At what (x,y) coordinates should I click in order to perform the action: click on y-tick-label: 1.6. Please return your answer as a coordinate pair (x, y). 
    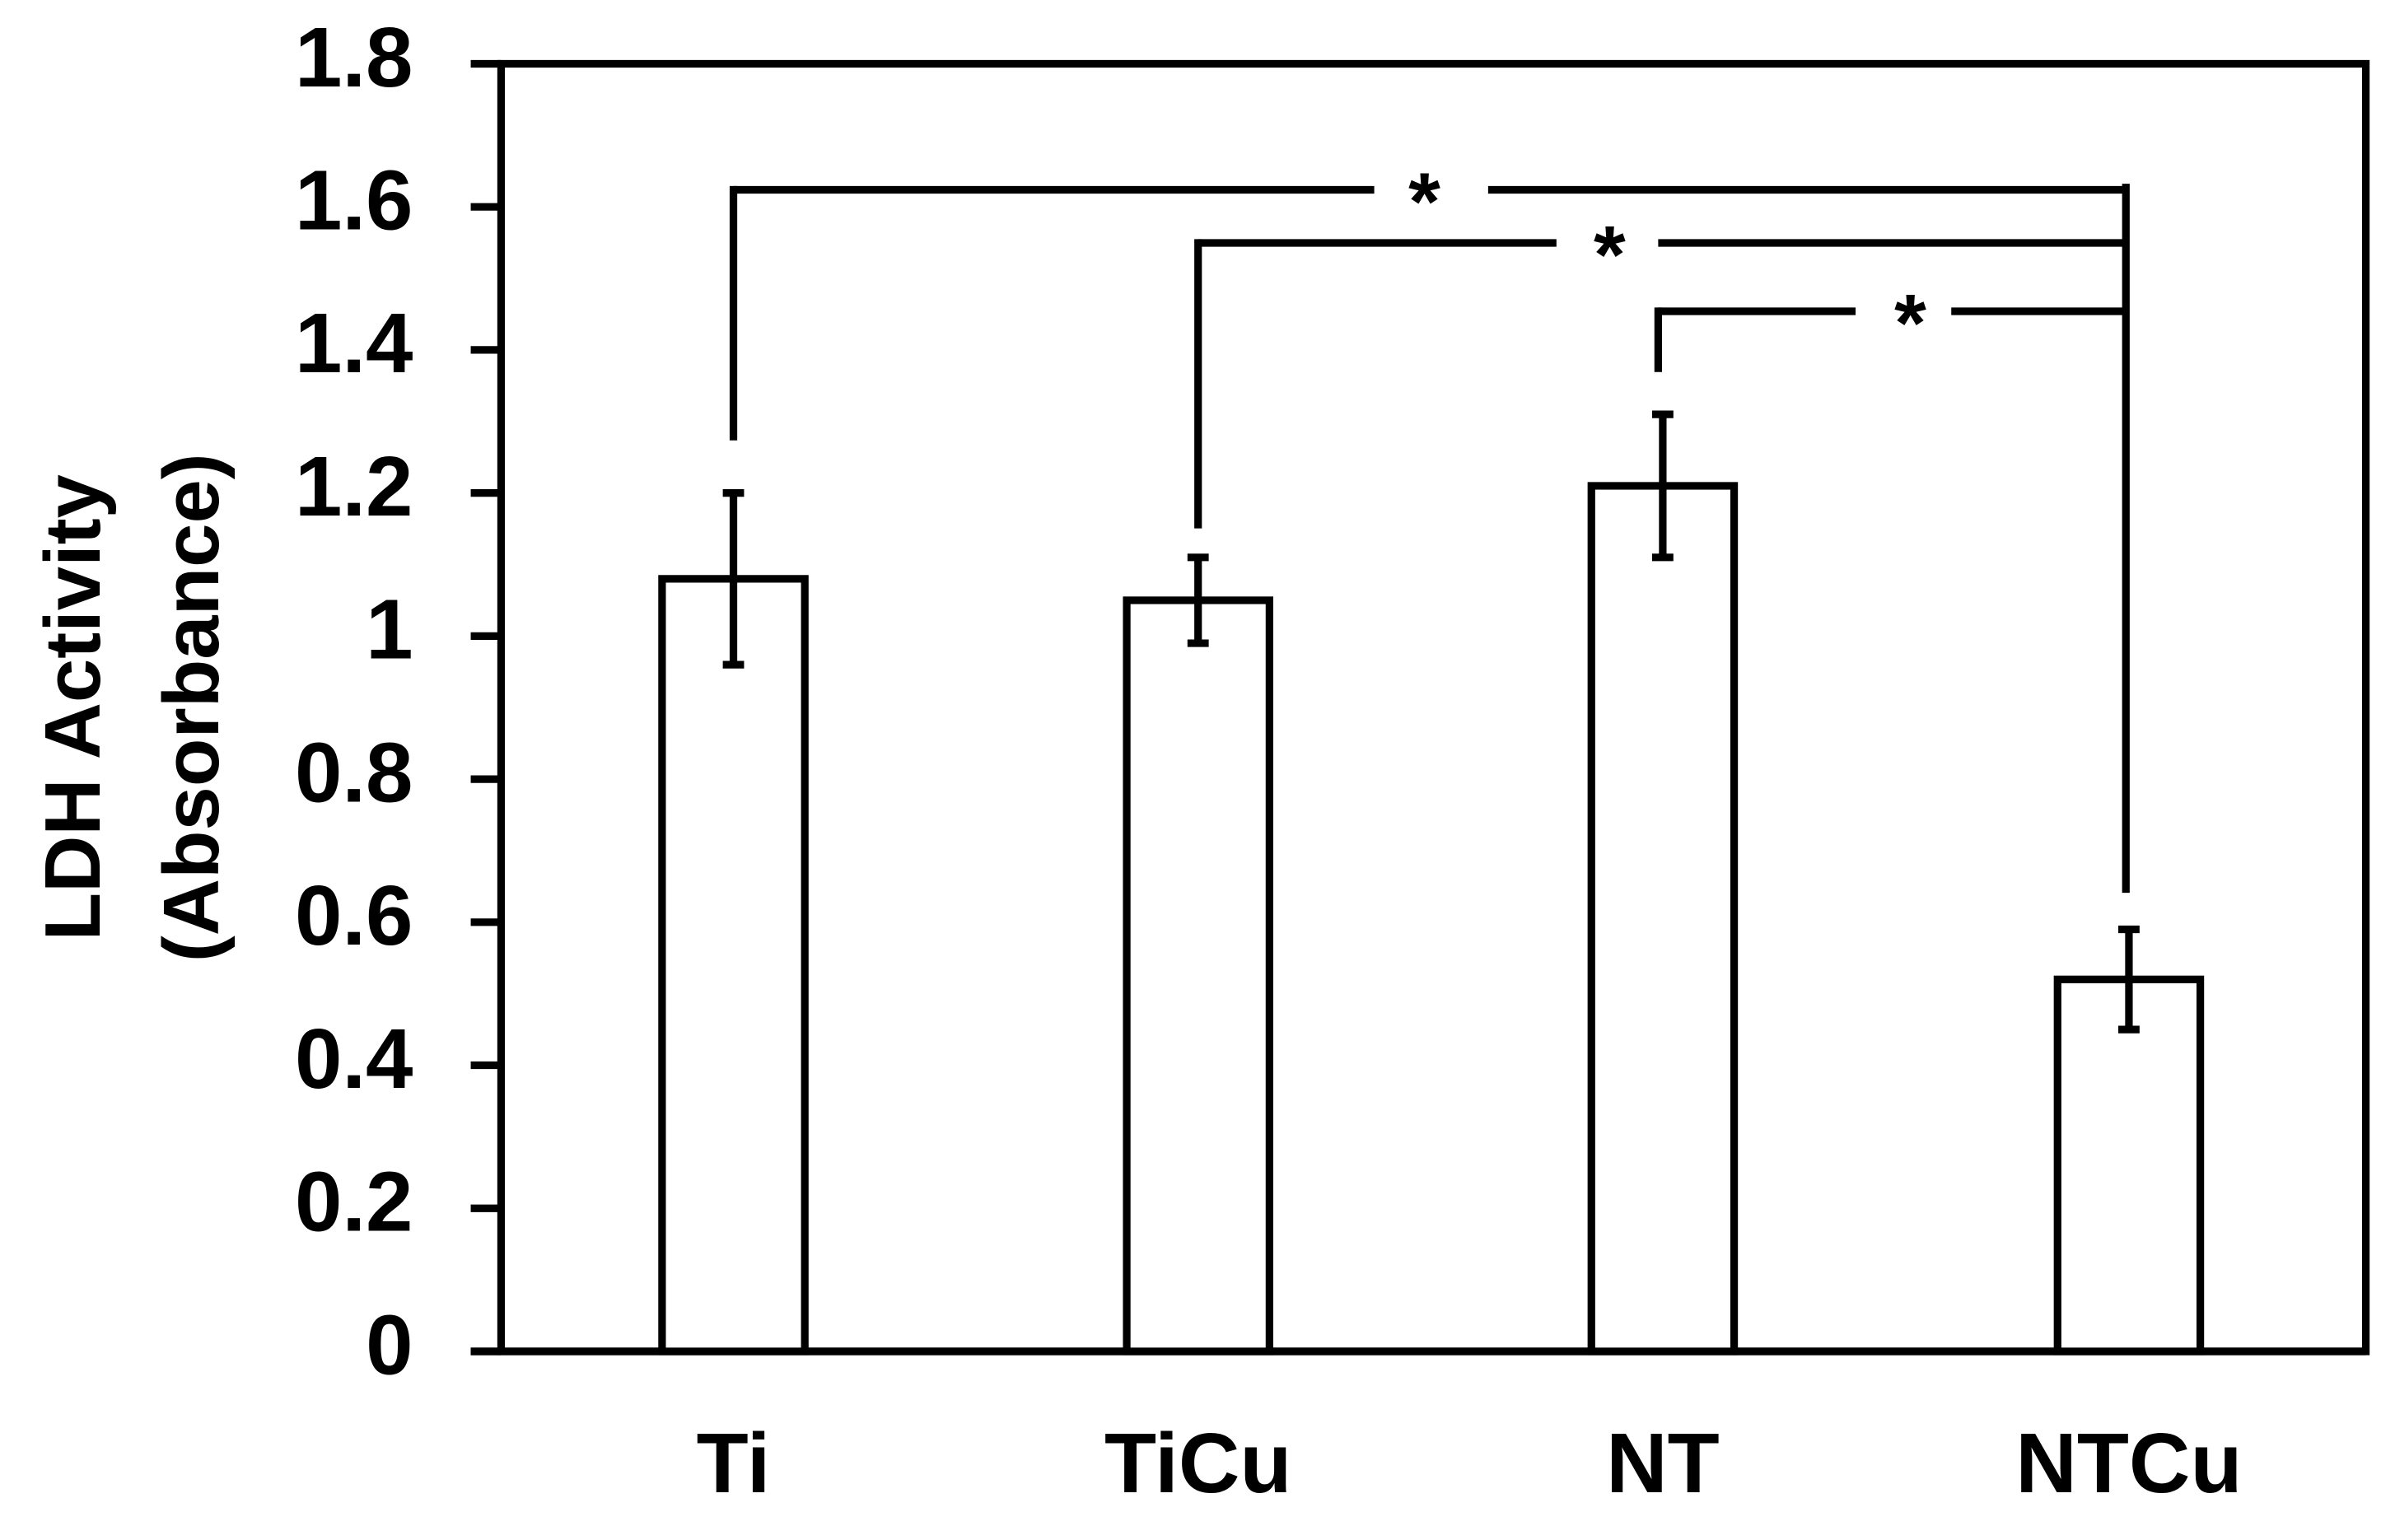
    Looking at the image, I should click on (354, 199).